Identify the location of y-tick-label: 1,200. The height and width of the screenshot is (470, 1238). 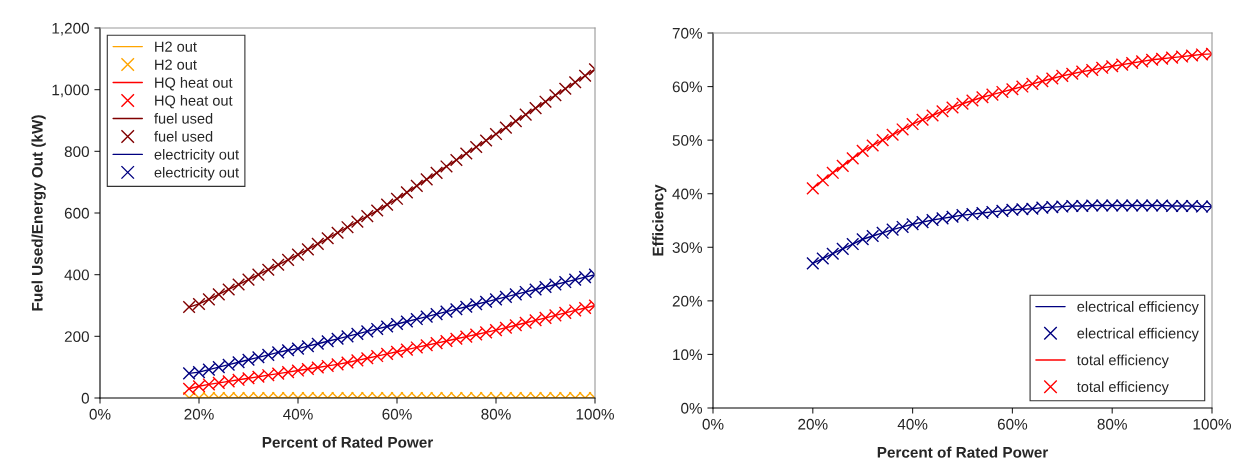
(70, 29).